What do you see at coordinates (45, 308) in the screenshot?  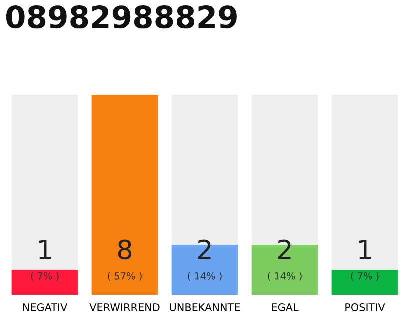 I see `x-tick-label: NEGATIV` at bounding box center [45, 308].